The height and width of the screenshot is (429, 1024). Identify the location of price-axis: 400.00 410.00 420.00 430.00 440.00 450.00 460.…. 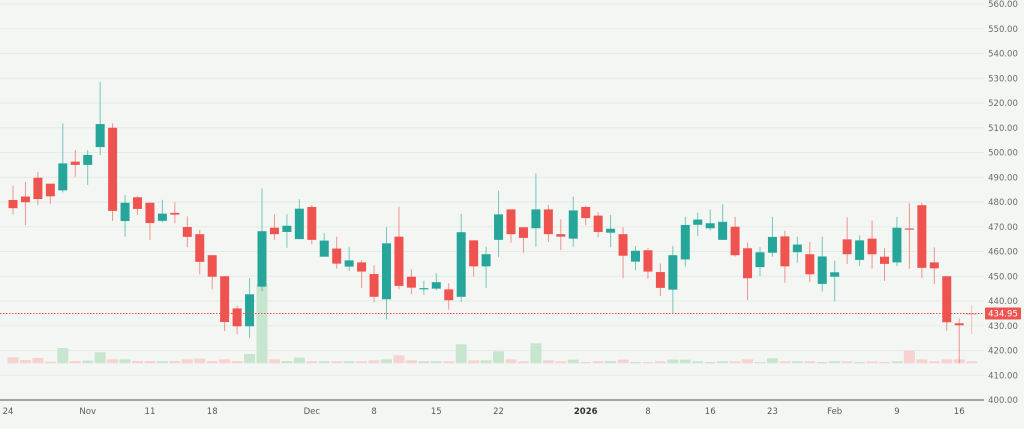
(1003, 203).